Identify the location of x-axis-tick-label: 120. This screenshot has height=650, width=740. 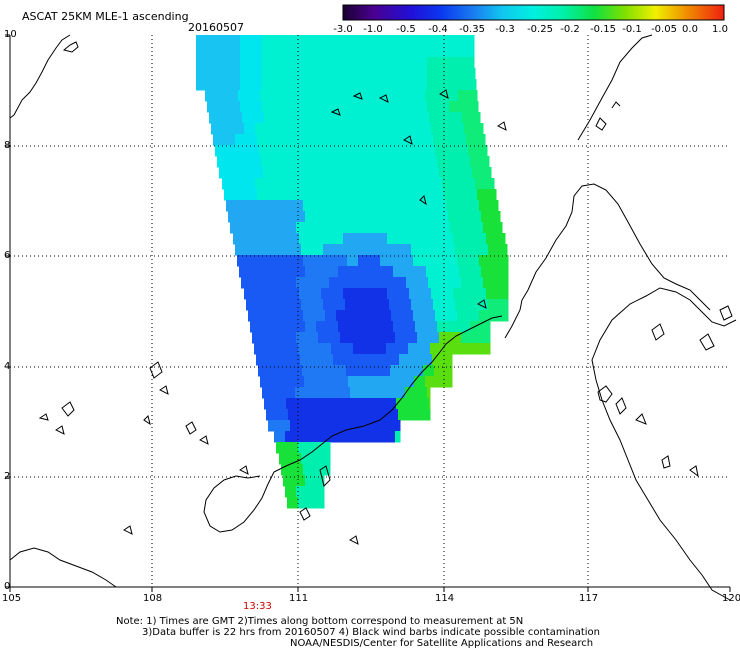
(731, 598).